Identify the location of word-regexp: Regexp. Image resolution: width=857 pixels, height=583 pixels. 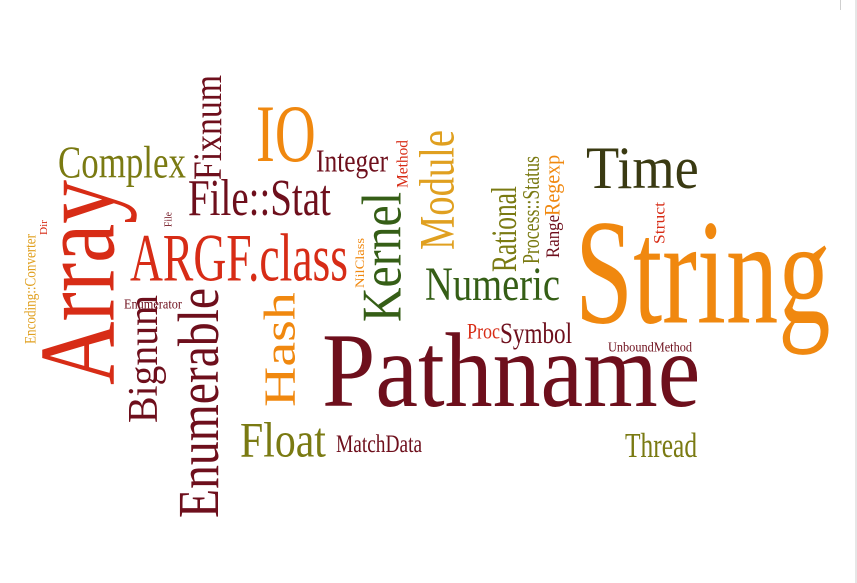
(552, 185).